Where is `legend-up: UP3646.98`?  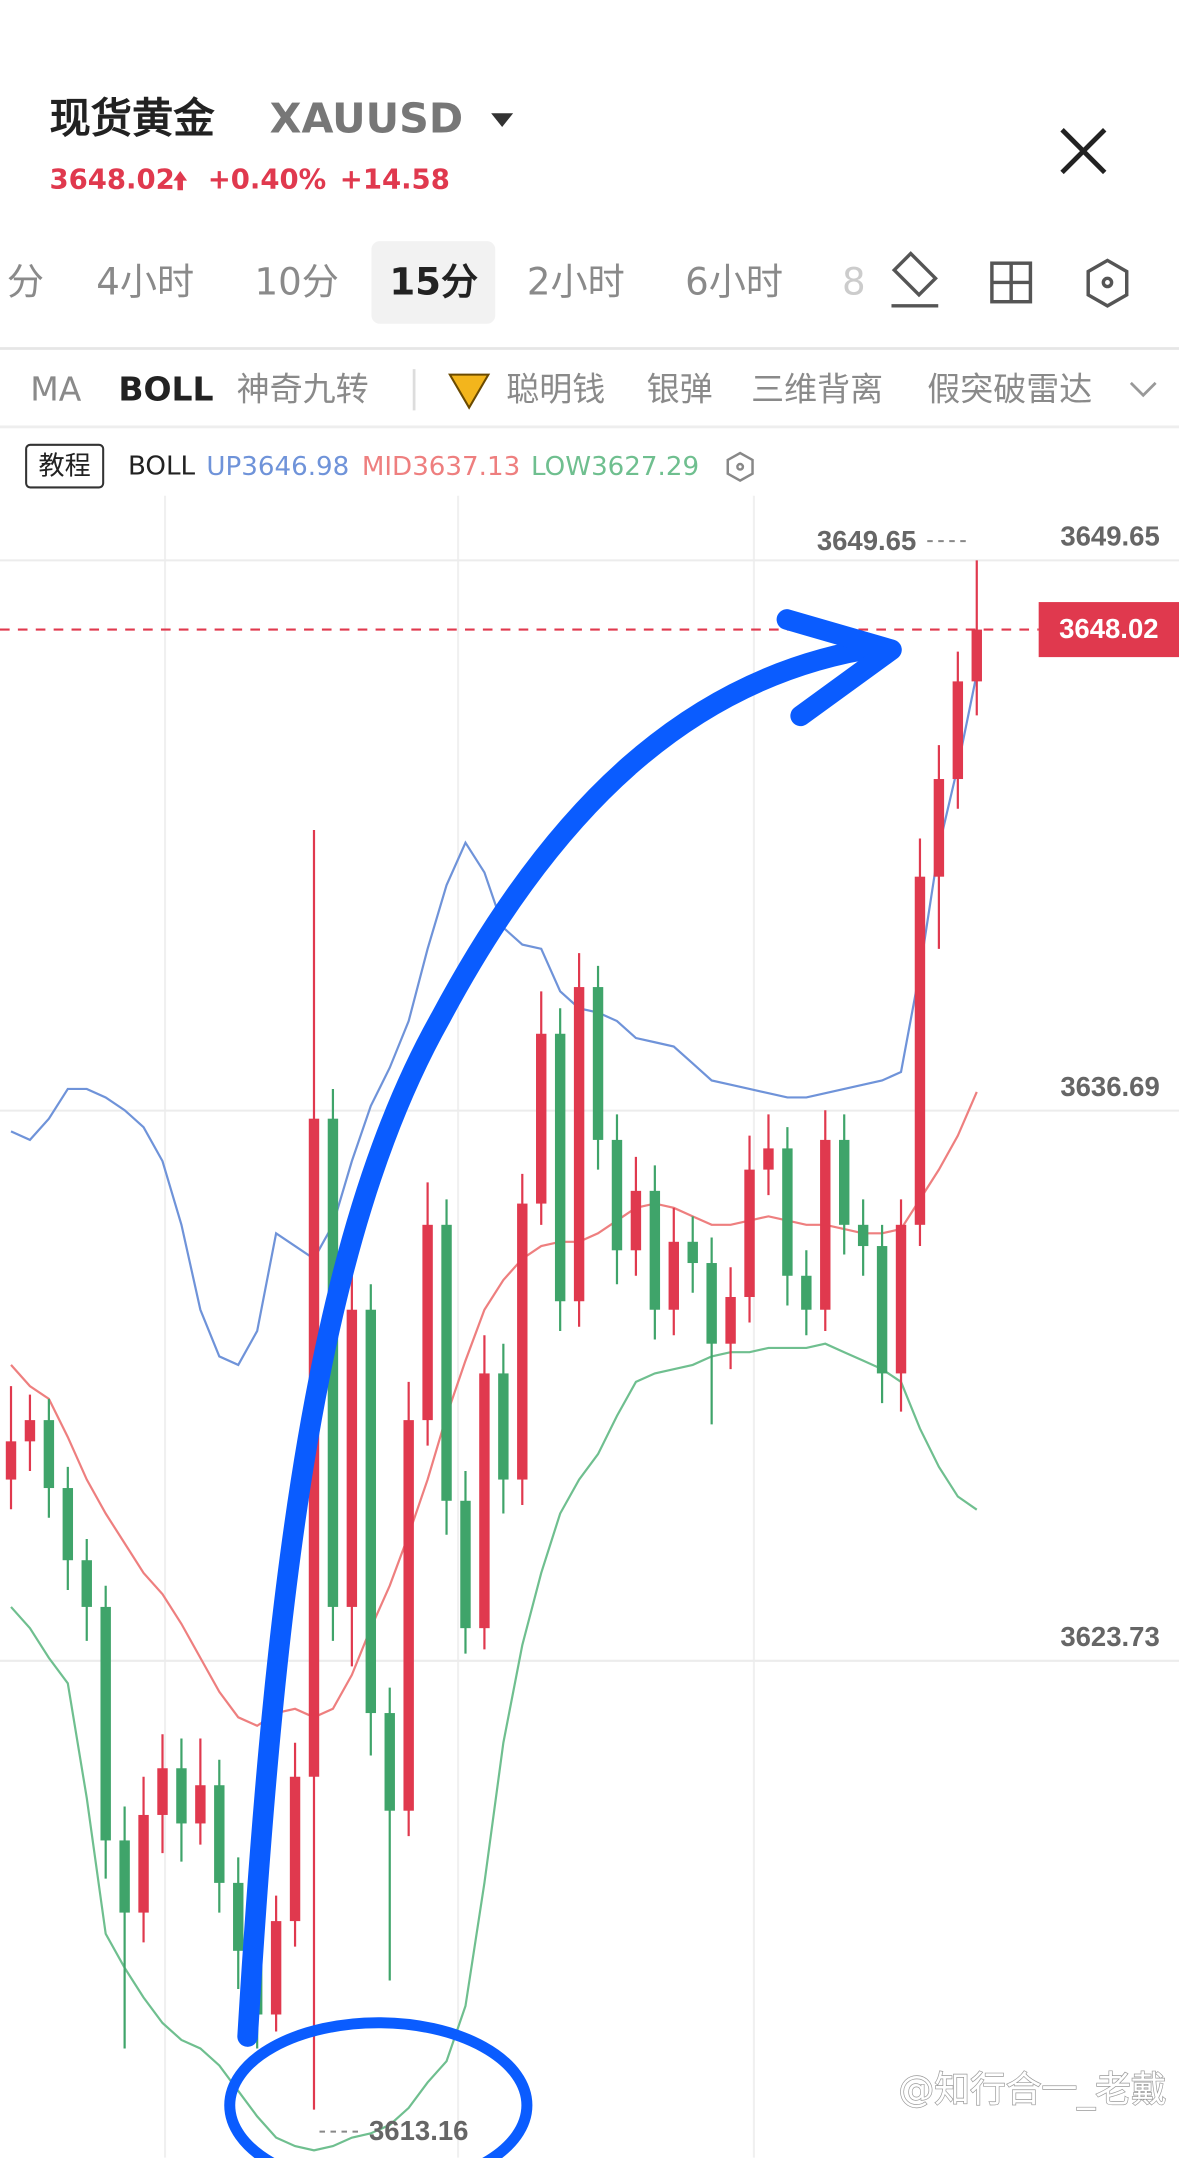
legend-up: UP3646.98 is located at coordinates (277, 466).